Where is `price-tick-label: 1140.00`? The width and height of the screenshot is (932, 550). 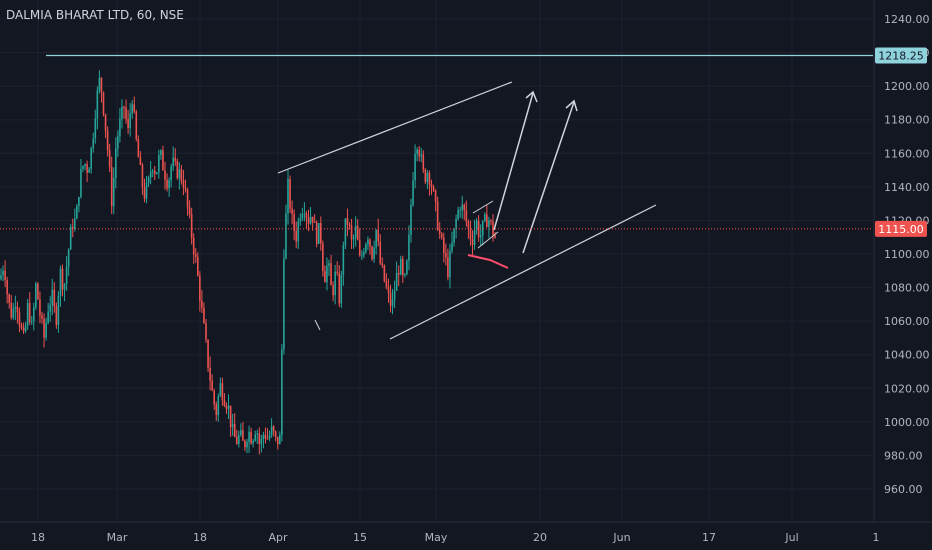
price-tick-label: 1140.00 is located at coordinates (907, 187).